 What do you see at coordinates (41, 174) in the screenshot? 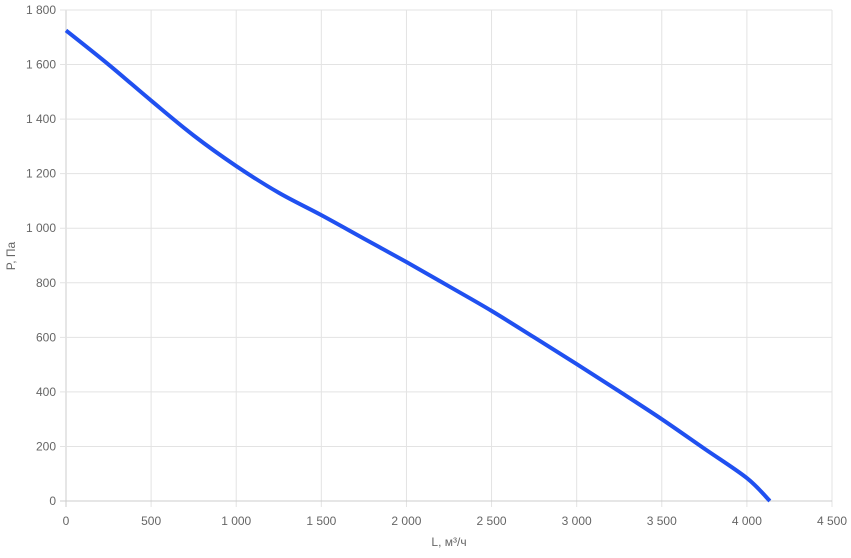
I see `y-tick-label: 1 200` at bounding box center [41, 174].